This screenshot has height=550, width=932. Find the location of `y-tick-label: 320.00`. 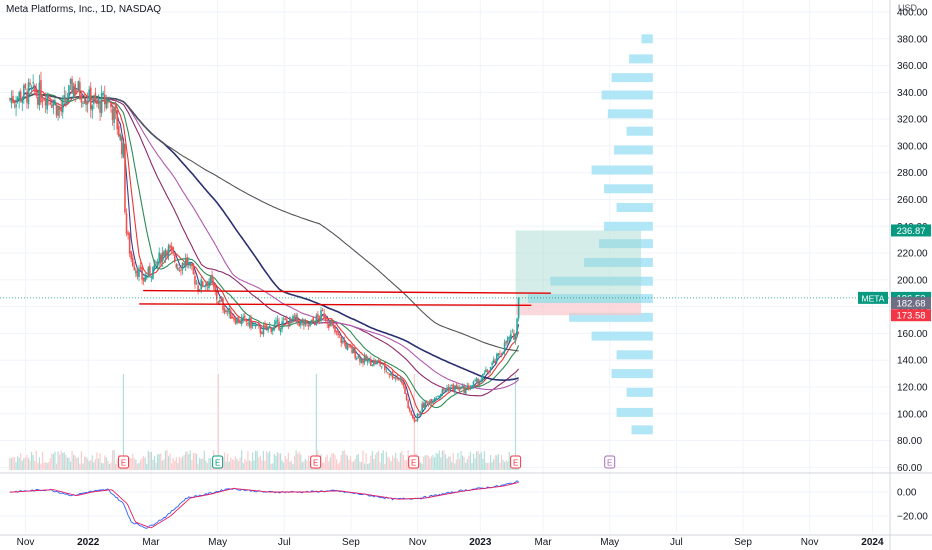

y-tick-label: 320.00 is located at coordinates (912, 120).